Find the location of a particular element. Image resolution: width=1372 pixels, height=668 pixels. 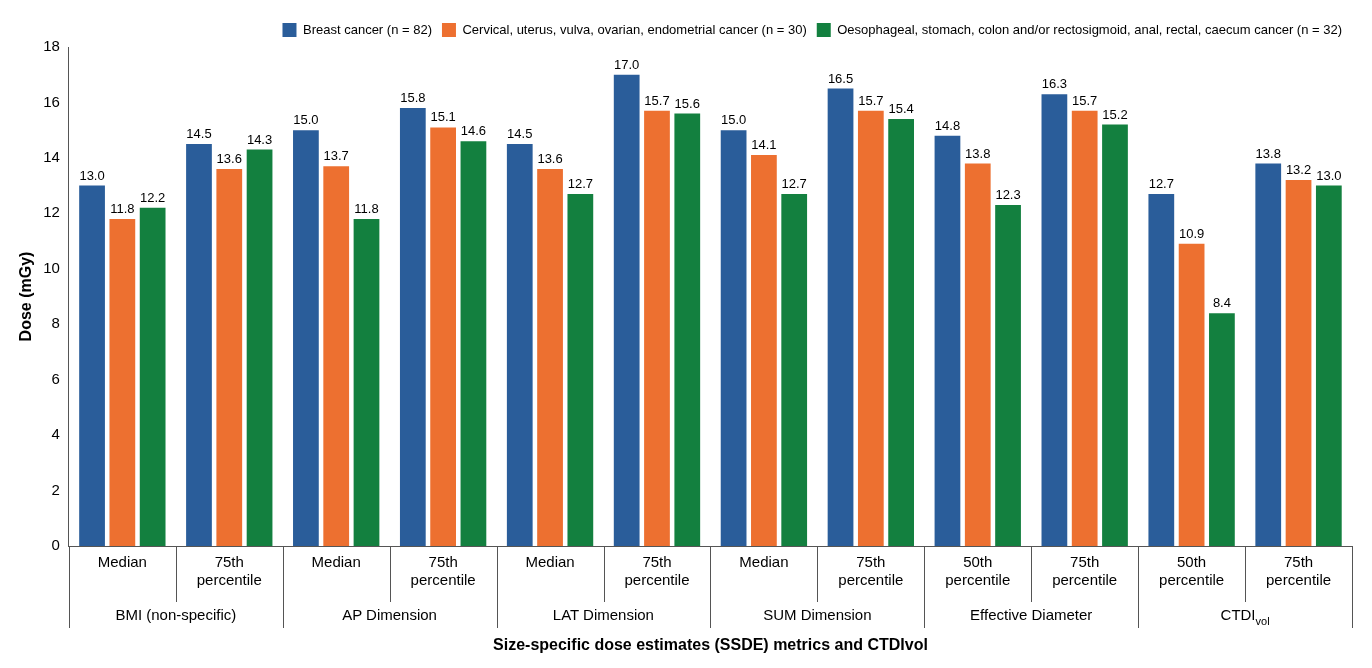

data-label: 17.0 is located at coordinates (627, 64).